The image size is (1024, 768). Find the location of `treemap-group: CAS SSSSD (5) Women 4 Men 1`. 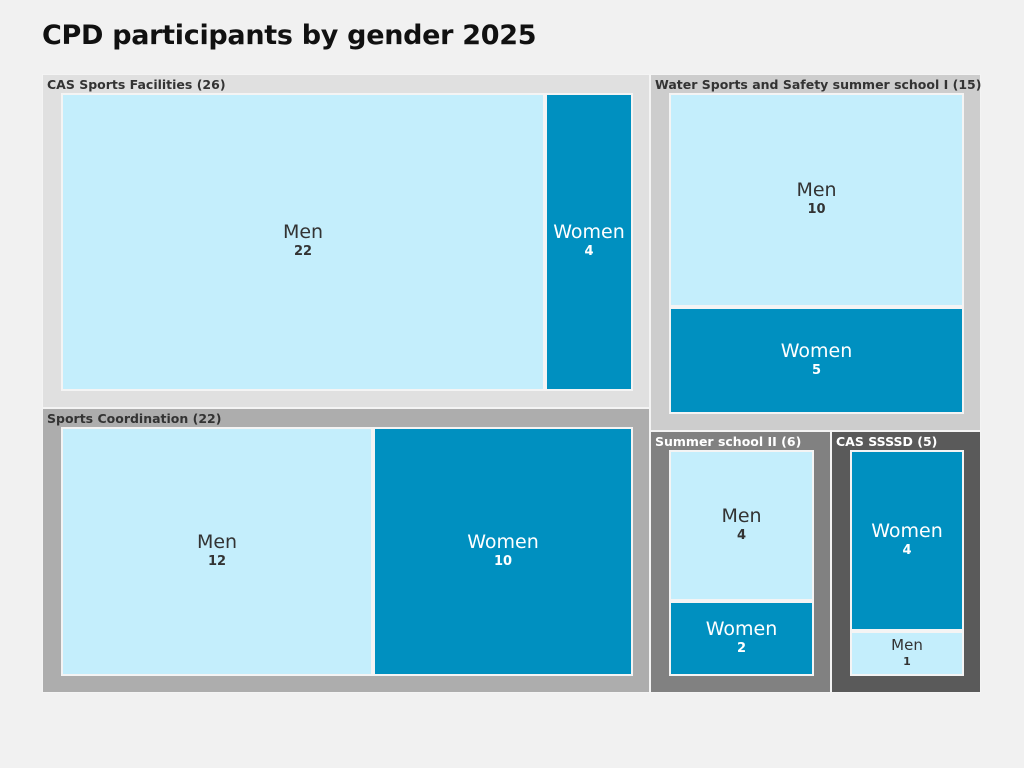

treemap-group: CAS SSSSD (5) Women 4 Men 1 is located at coordinates (906, 562).